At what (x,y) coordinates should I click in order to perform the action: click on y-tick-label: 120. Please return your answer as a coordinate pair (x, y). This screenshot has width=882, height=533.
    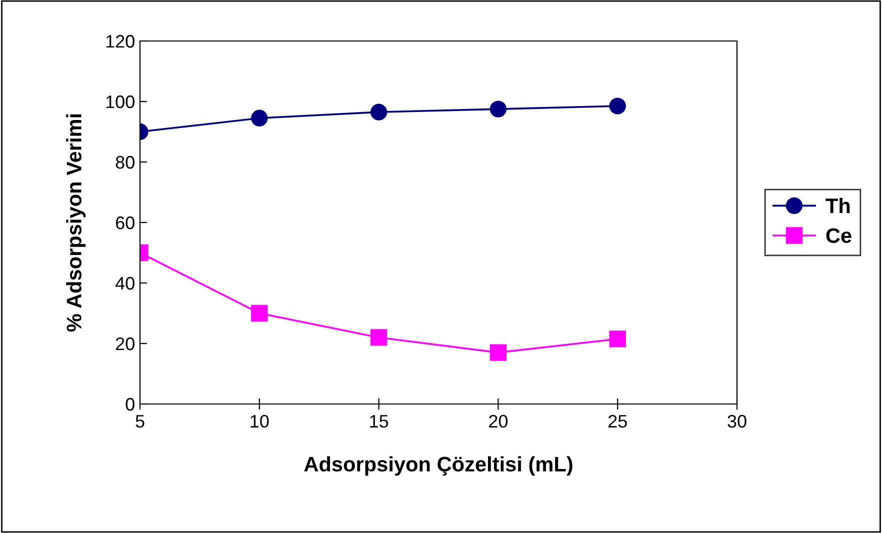
    Looking at the image, I should click on (120, 41).